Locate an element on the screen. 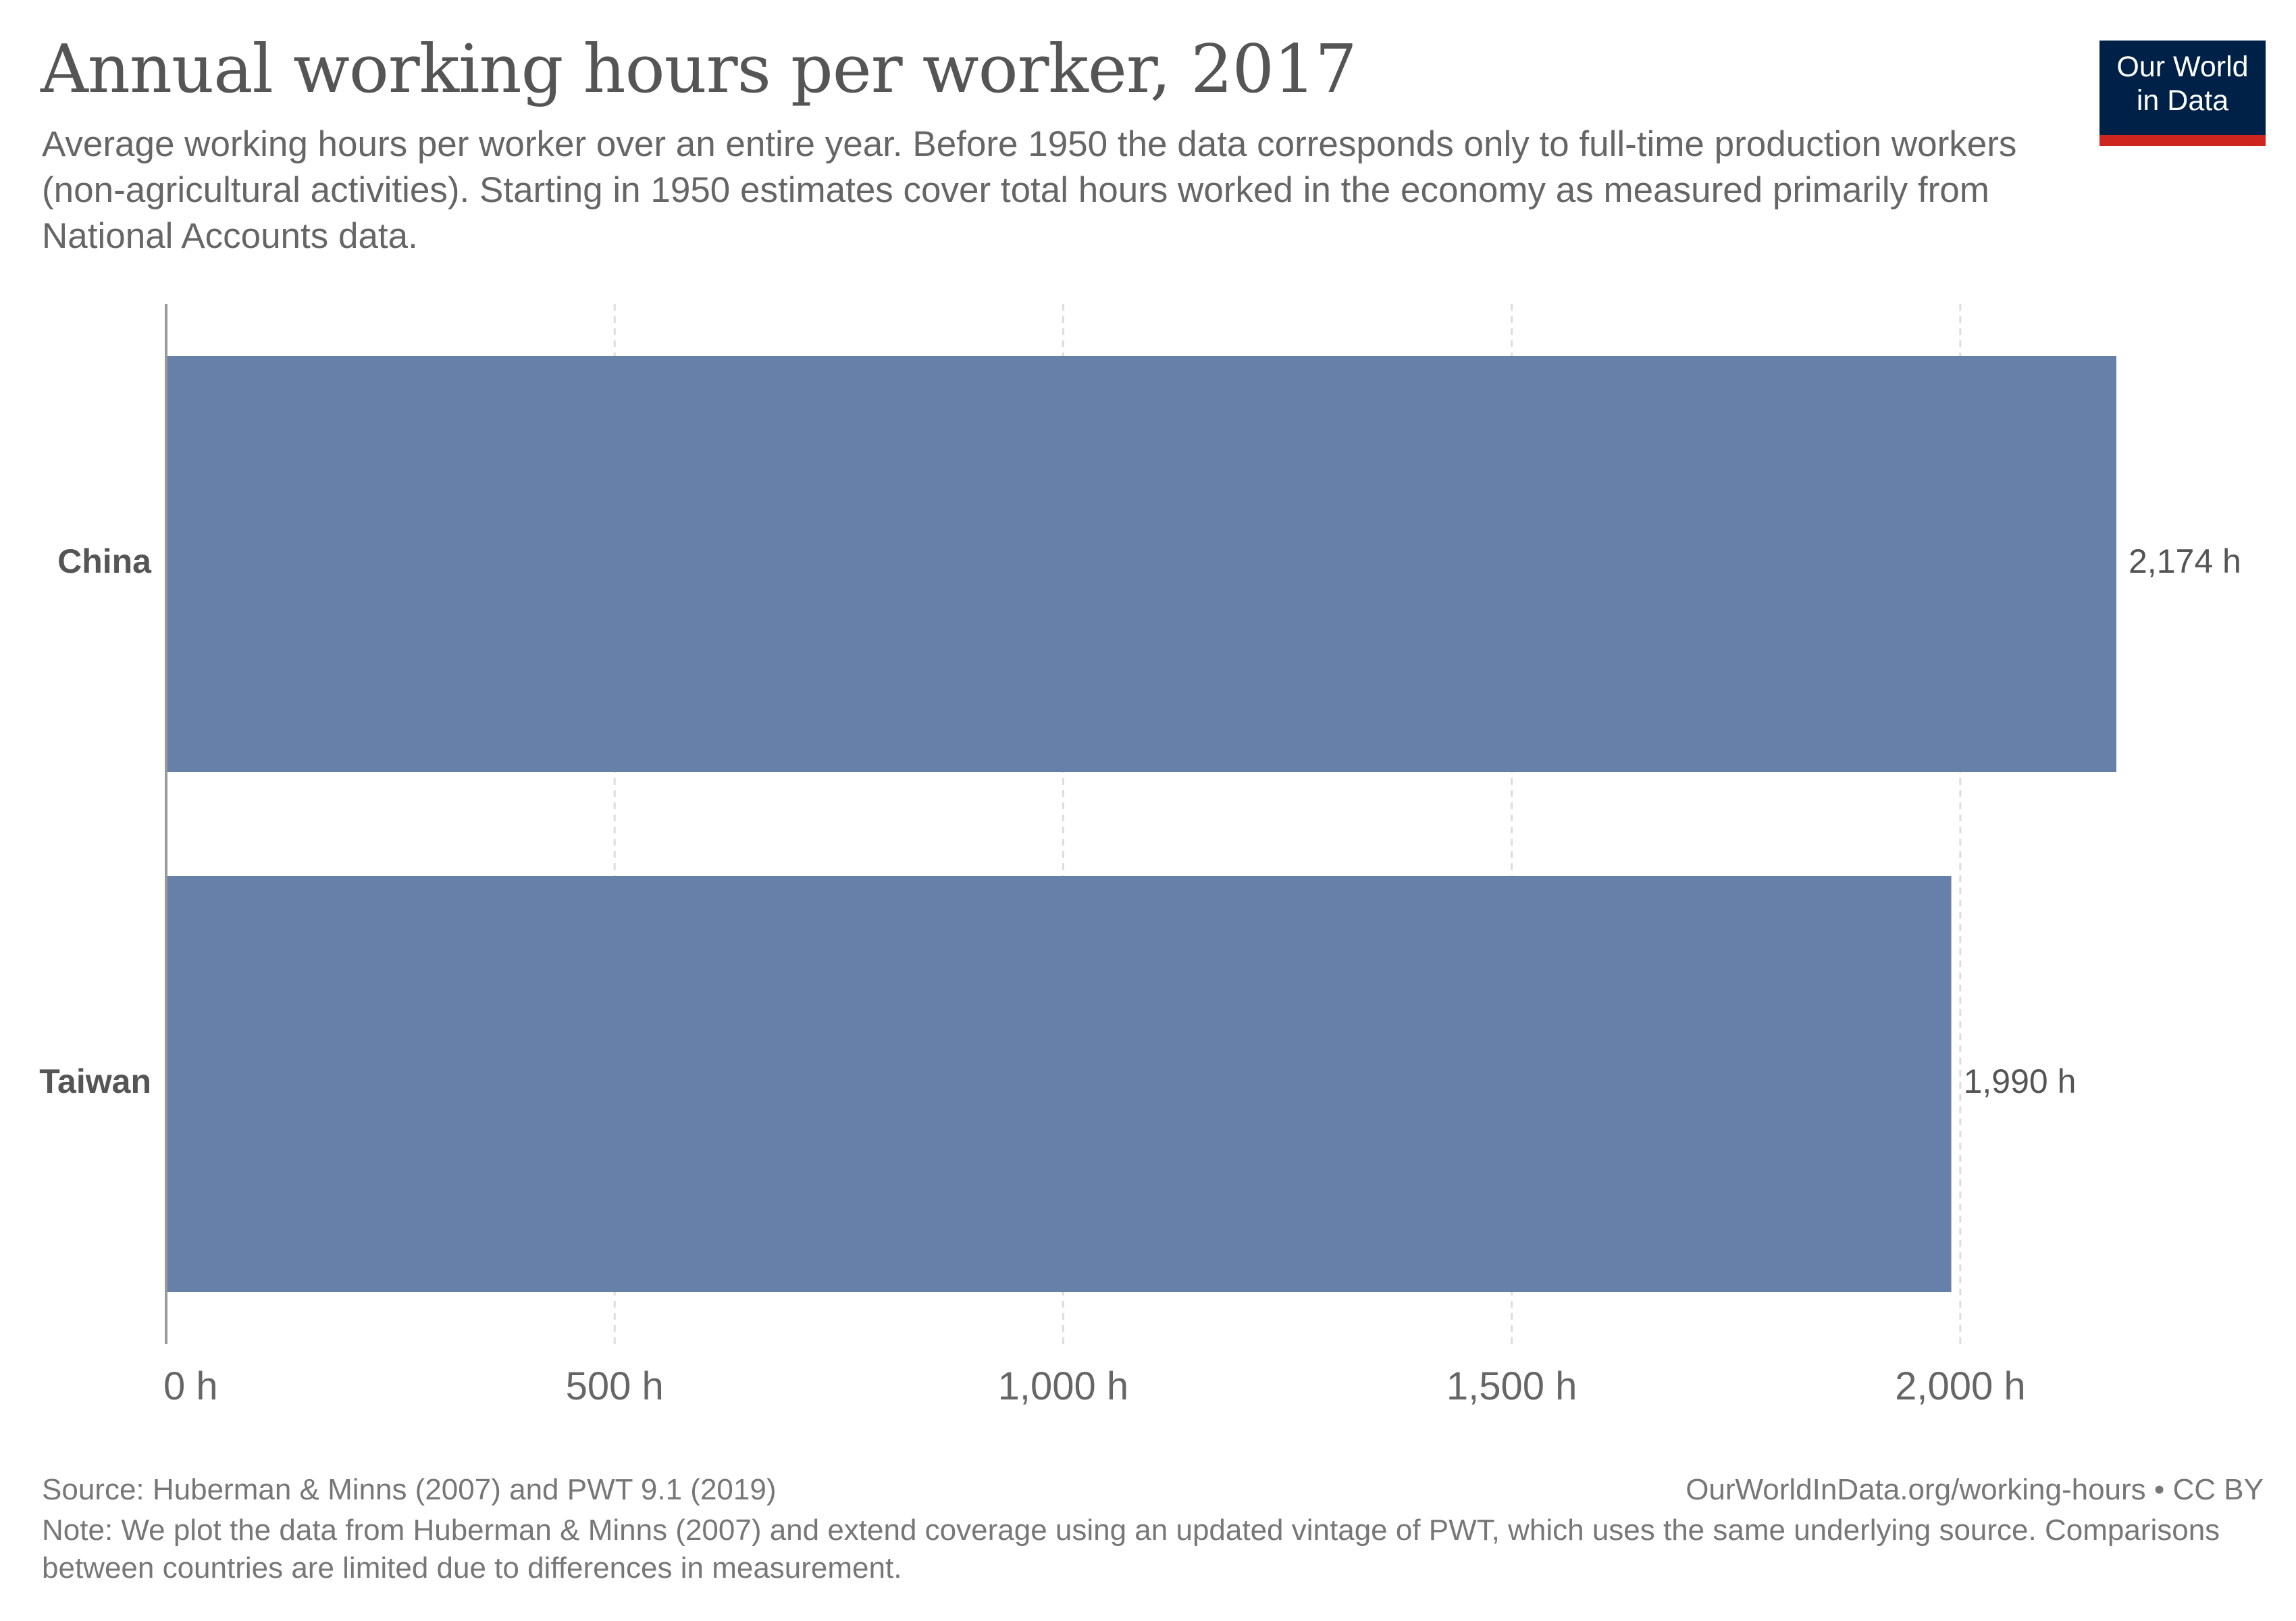 The height and width of the screenshot is (1621, 2296). category-label-taiwan: Taiwan is located at coordinates (95, 1081).